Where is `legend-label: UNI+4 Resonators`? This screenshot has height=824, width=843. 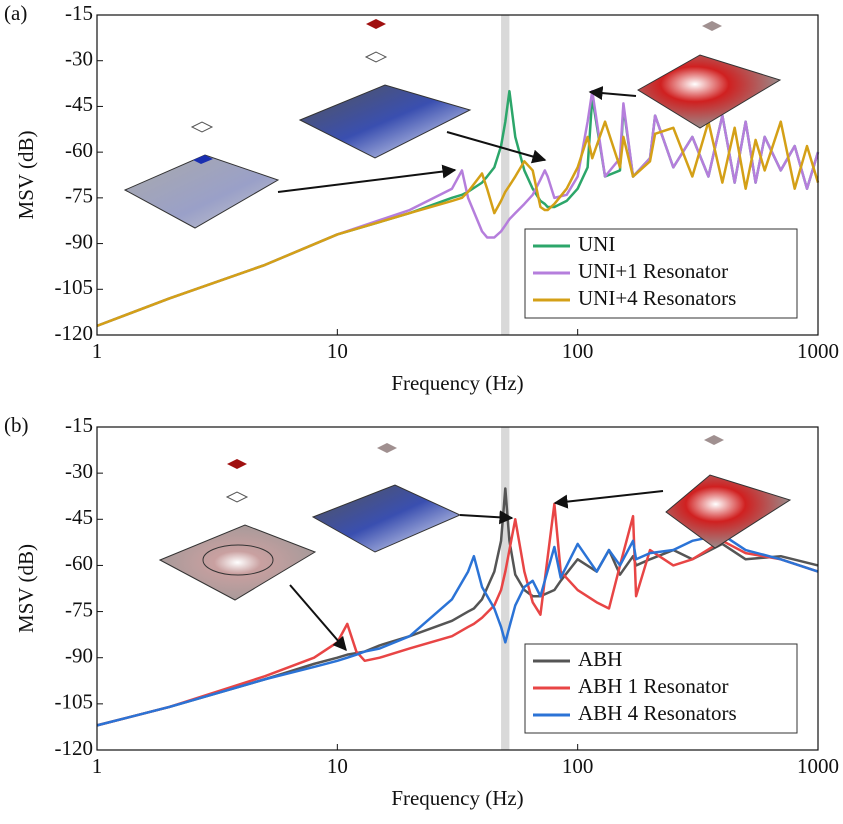
legend-label: UNI+4 Resonators is located at coordinates (657, 298).